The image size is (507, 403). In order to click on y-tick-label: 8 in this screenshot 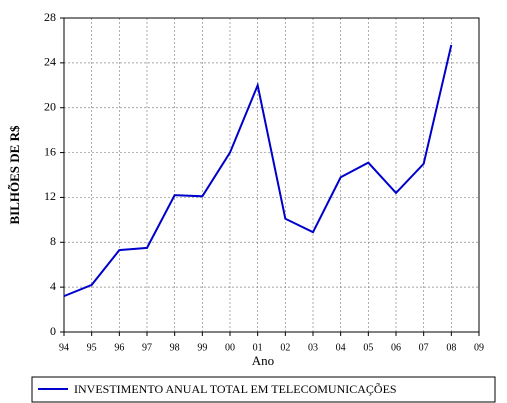, I will do `click(53, 241)`.